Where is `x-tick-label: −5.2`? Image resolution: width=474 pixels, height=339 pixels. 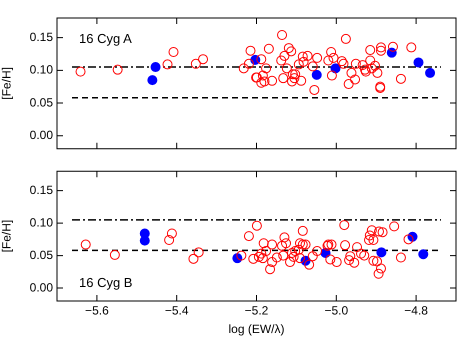
x-tick-label: −5.2 is located at coordinates (256, 311).